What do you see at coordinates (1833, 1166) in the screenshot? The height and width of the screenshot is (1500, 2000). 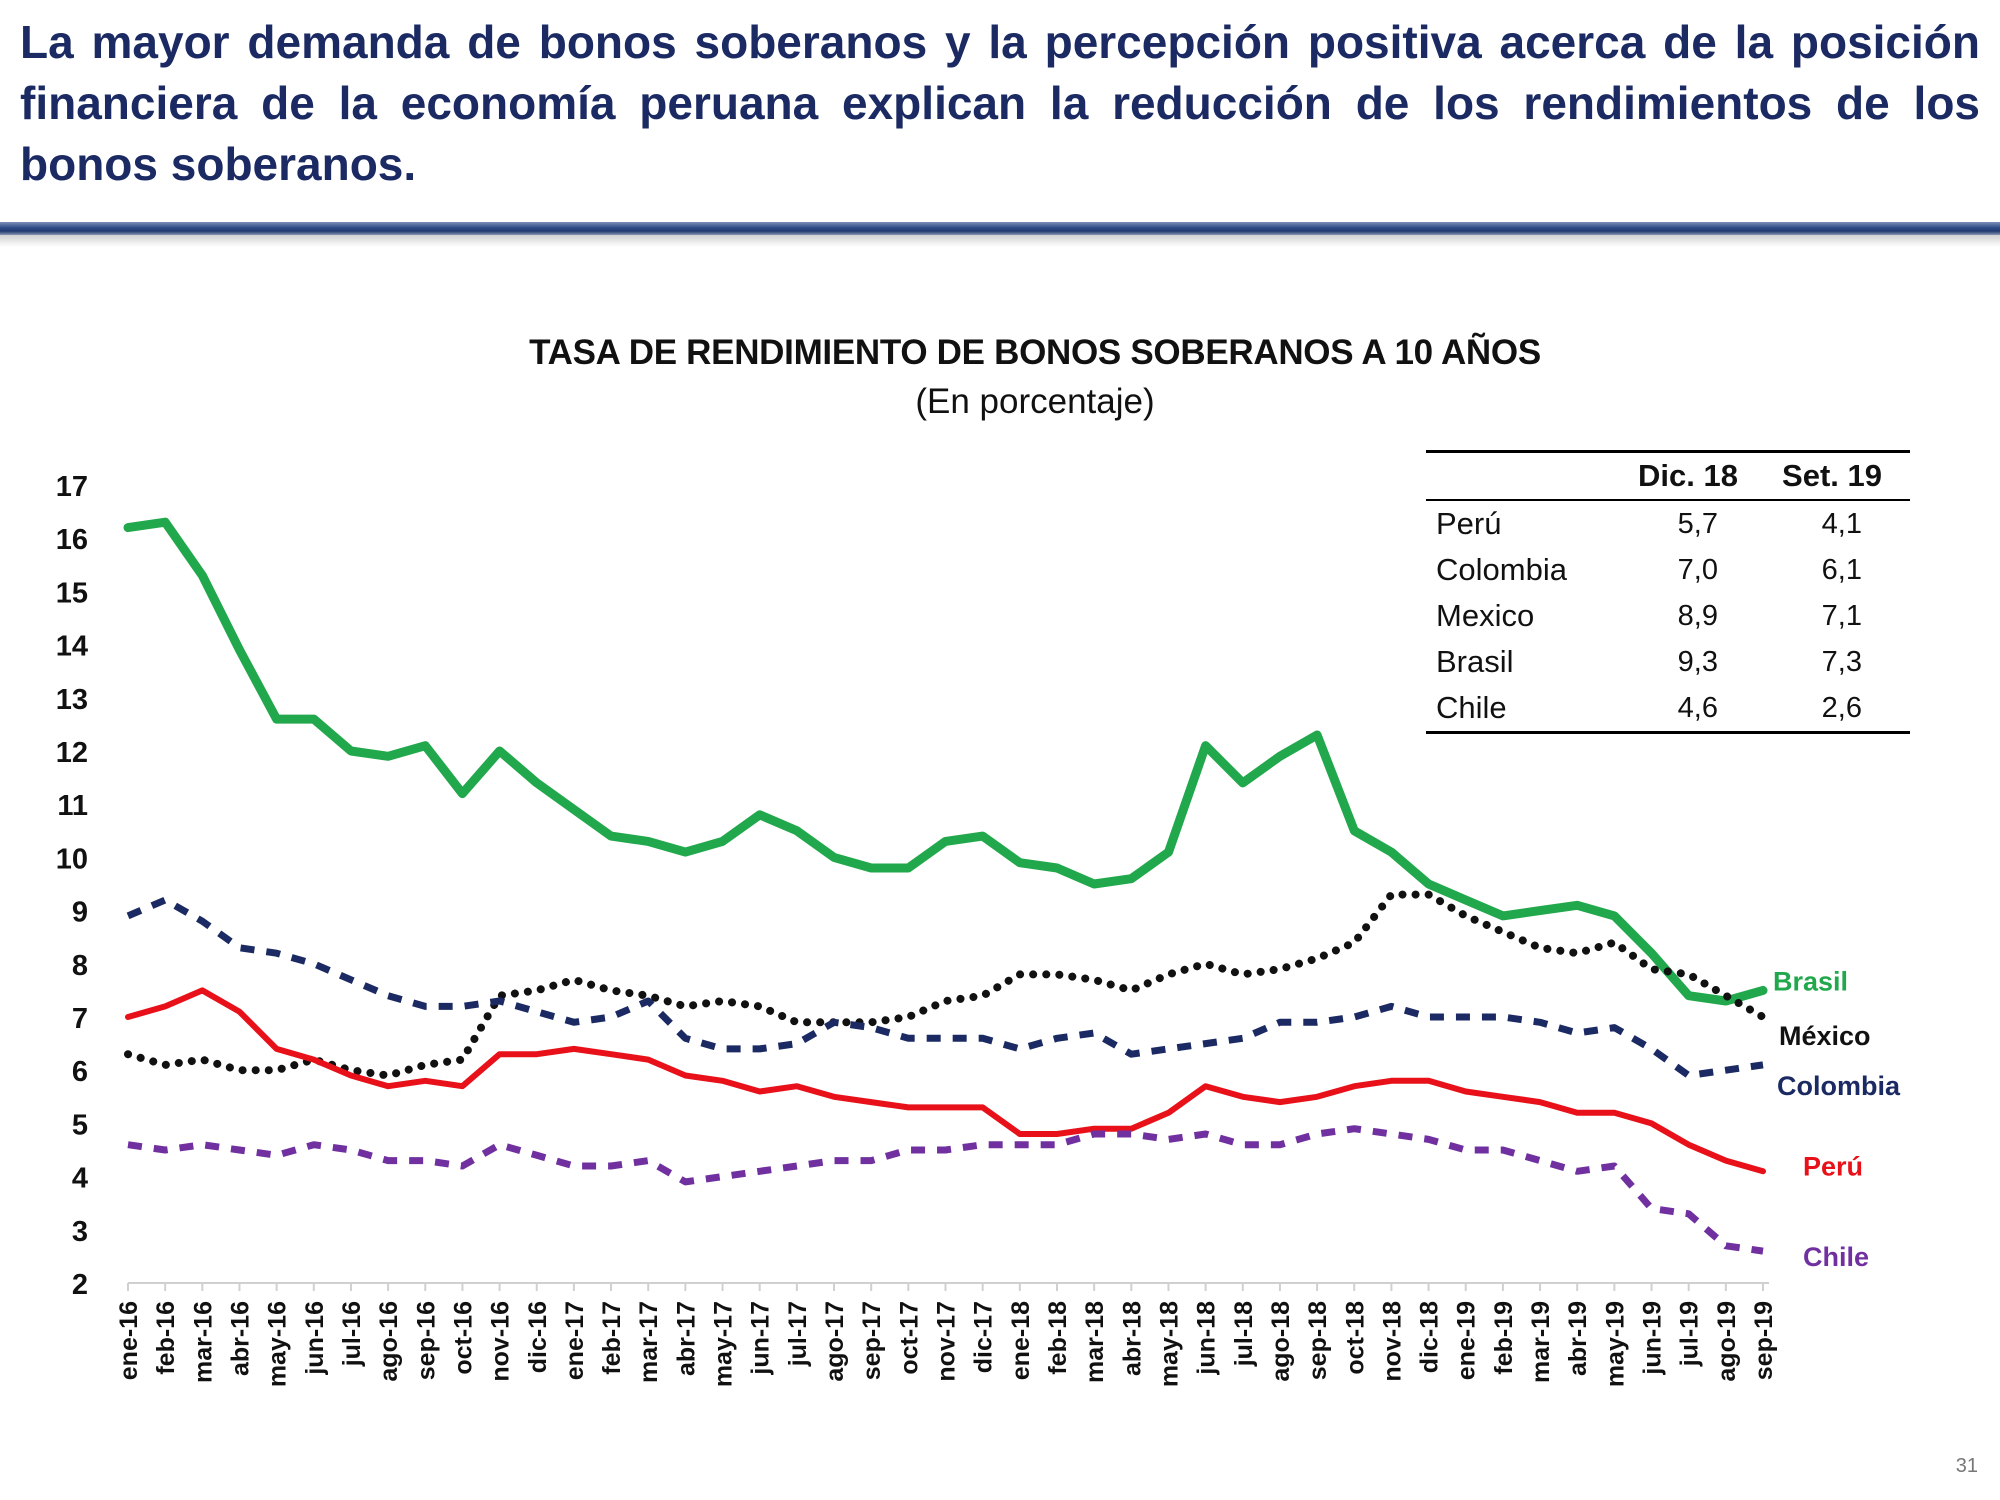 I see `series-label-peru: Perú` at bounding box center [1833, 1166].